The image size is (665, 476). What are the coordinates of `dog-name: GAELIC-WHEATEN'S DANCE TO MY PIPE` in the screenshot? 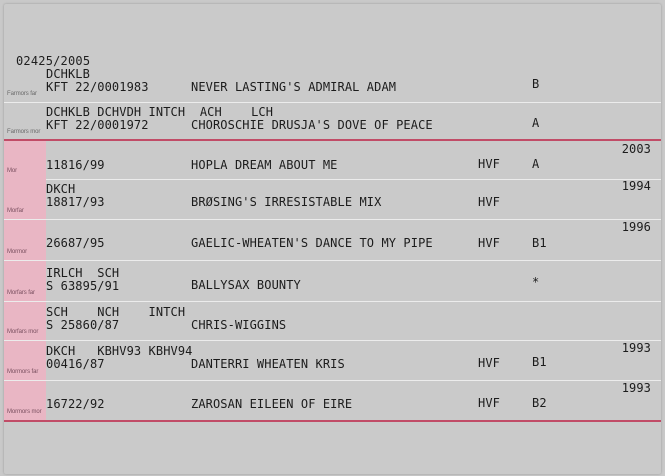 It's located at (312, 243).